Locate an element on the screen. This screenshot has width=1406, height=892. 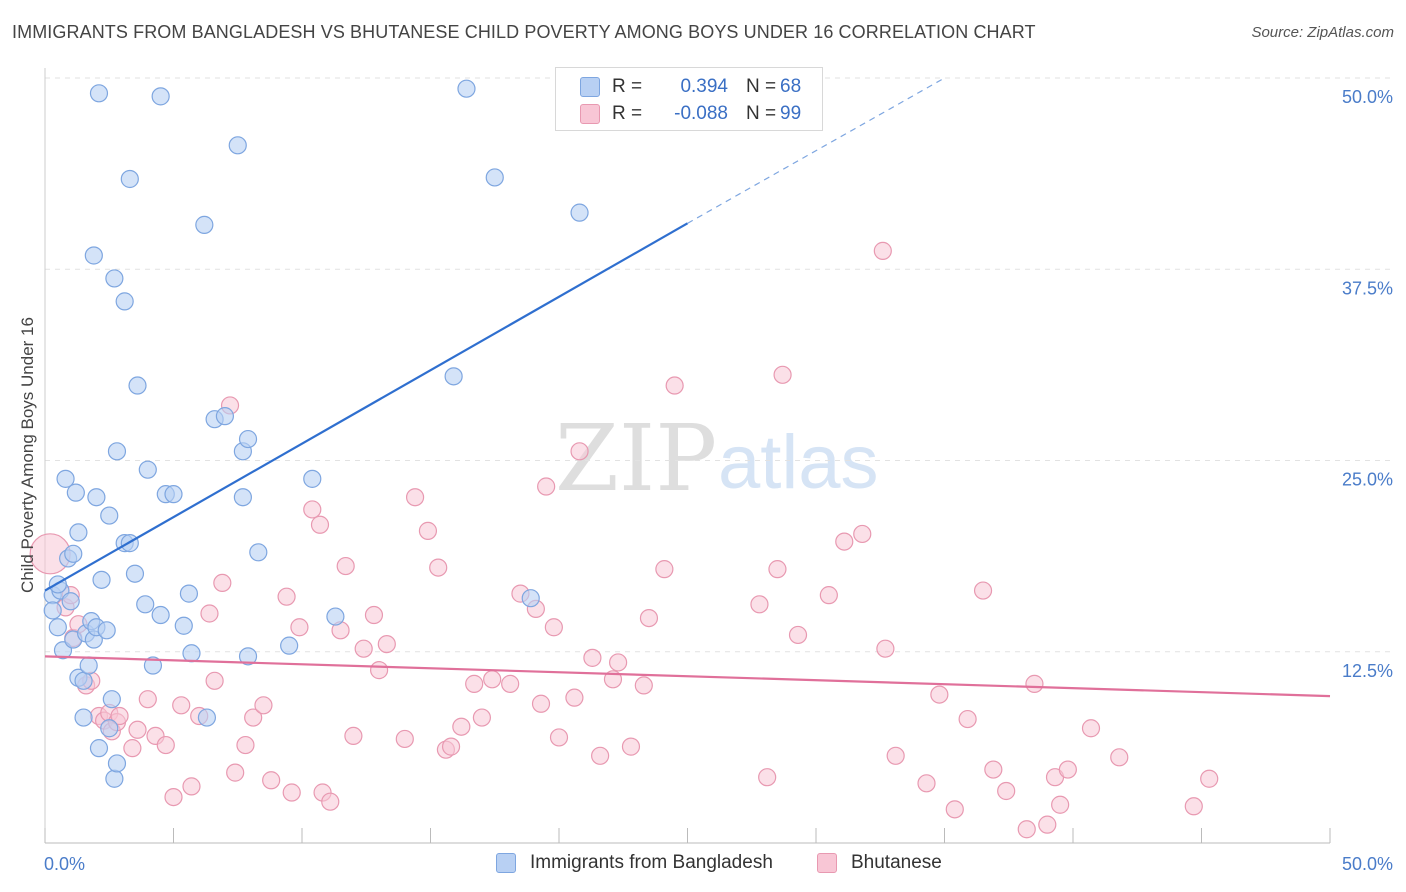
legend-label-bhutanese: Bhutanese is located at coordinates (896, 862).